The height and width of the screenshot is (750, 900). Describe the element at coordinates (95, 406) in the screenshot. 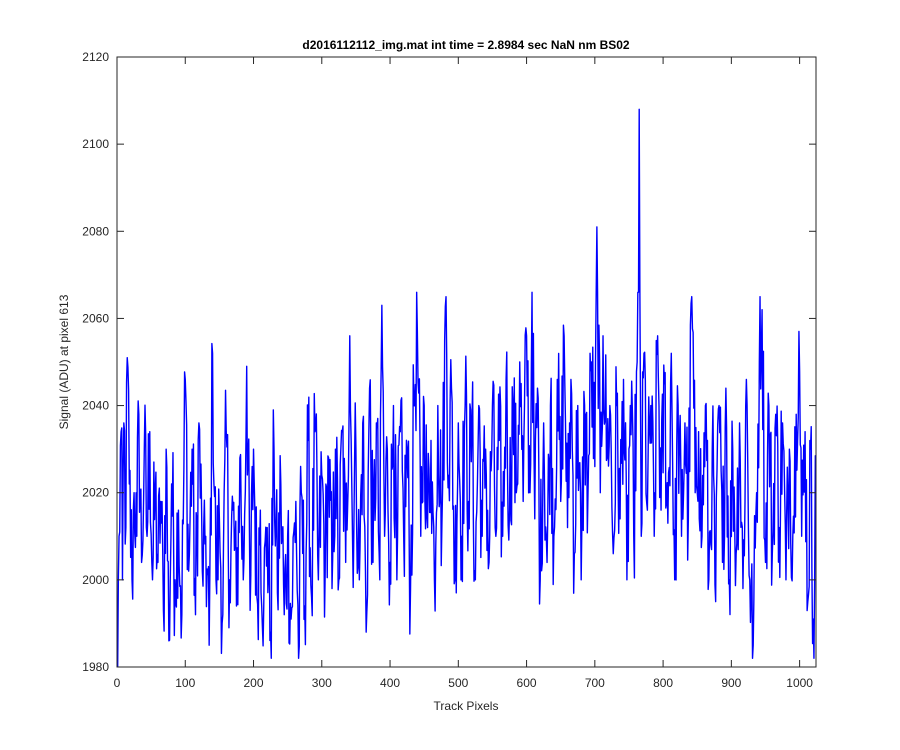

I see `y-tick-label: 2040` at that location.